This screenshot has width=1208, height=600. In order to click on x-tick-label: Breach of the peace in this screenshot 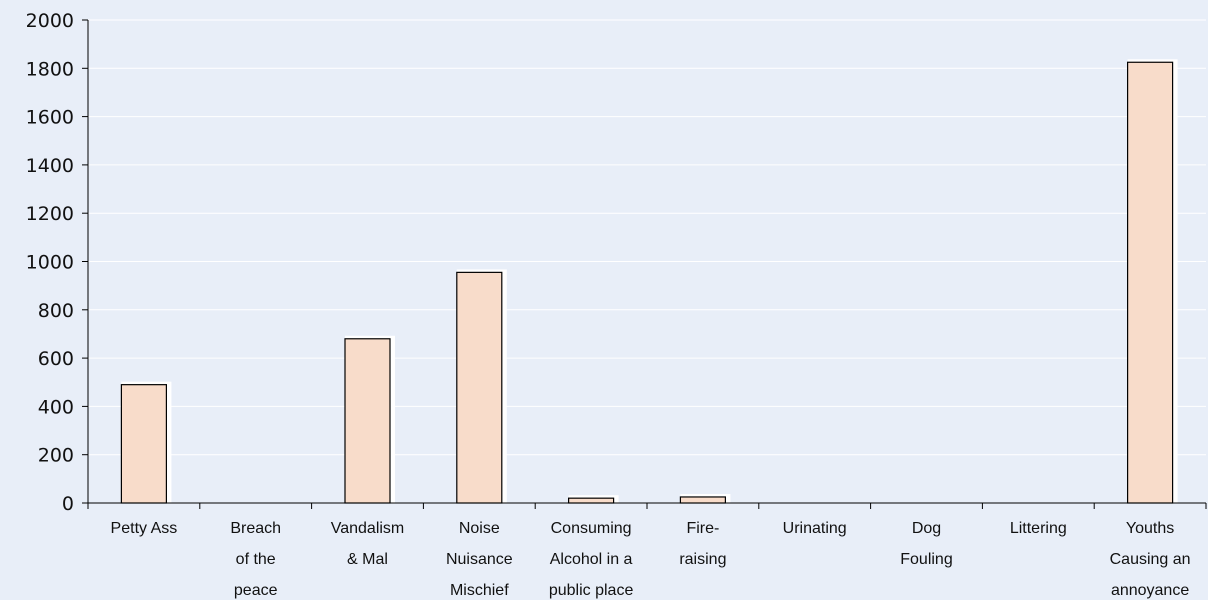, I will do `click(255, 559)`.